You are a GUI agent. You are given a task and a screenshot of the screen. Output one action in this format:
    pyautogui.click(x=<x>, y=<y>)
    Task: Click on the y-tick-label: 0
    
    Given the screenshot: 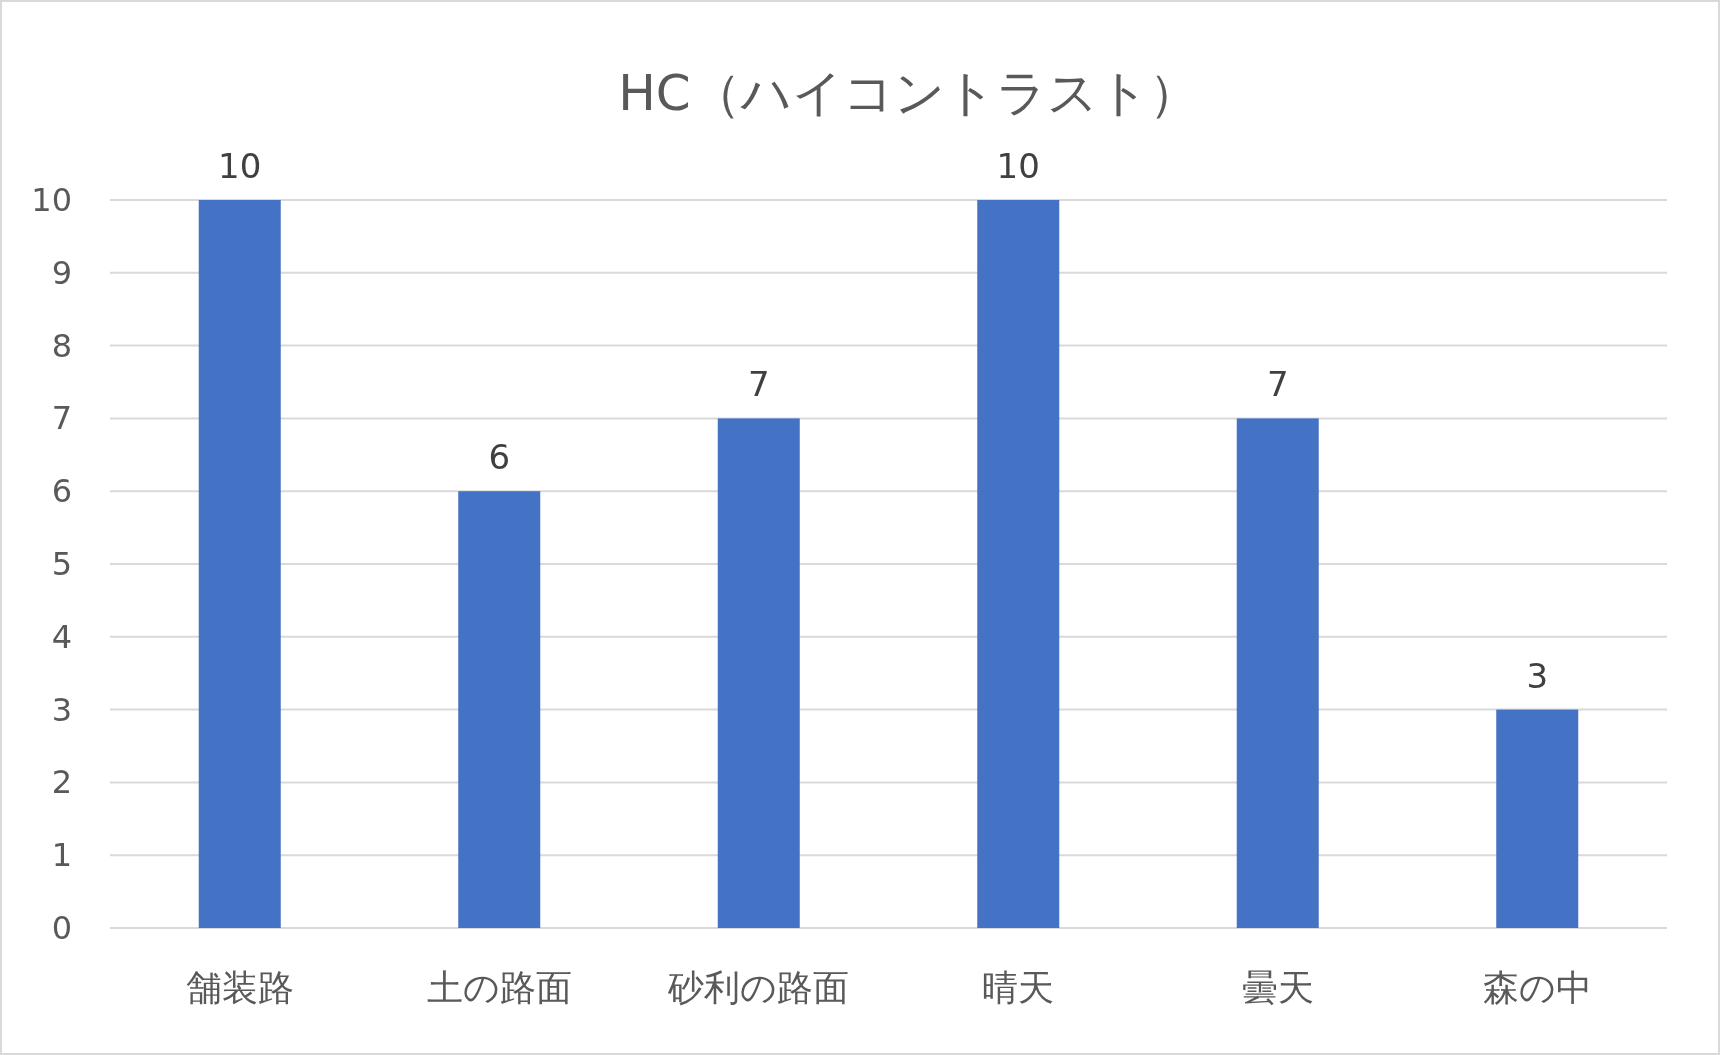 What is the action you would take?
    pyautogui.click(x=61, y=928)
    